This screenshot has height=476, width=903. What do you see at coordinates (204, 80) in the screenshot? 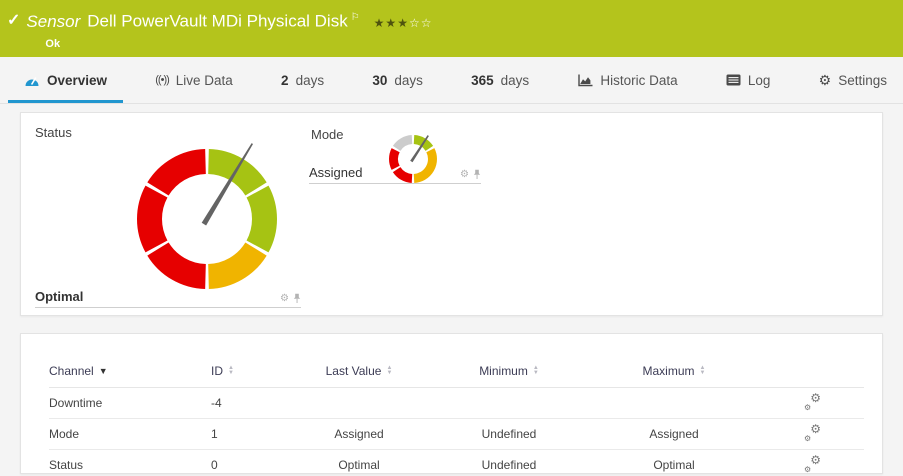
I see `tab-label: Live Data` at bounding box center [204, 80].